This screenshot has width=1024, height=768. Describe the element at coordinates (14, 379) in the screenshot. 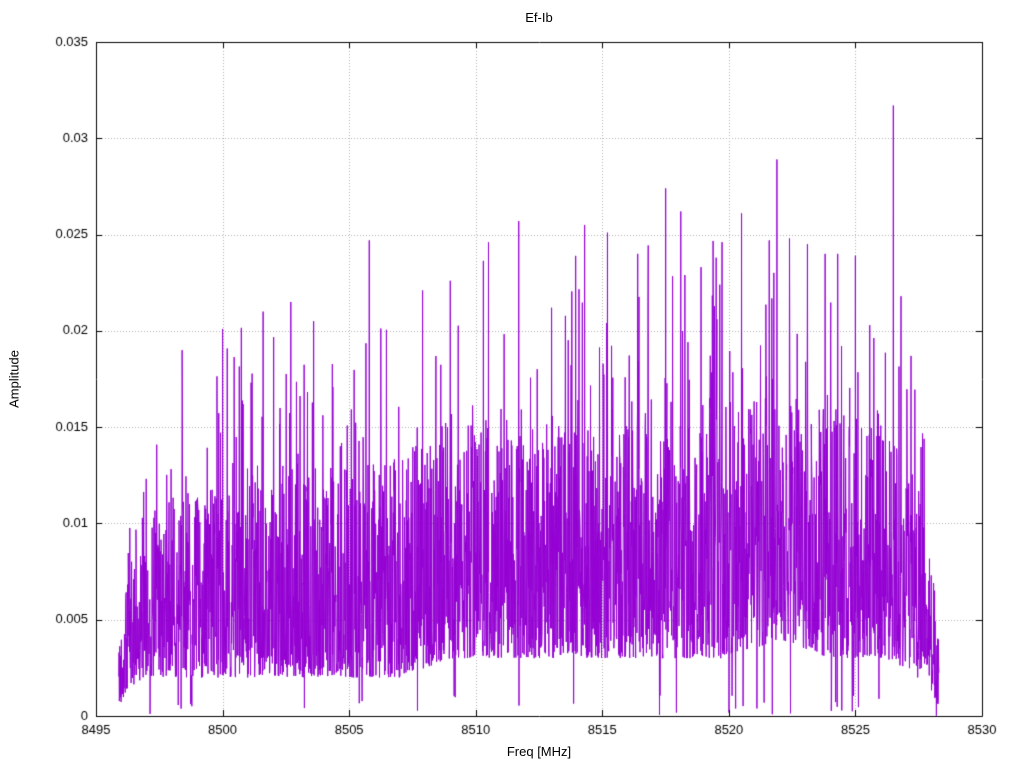

I see `y-axis-label: Amplitude` at that location.